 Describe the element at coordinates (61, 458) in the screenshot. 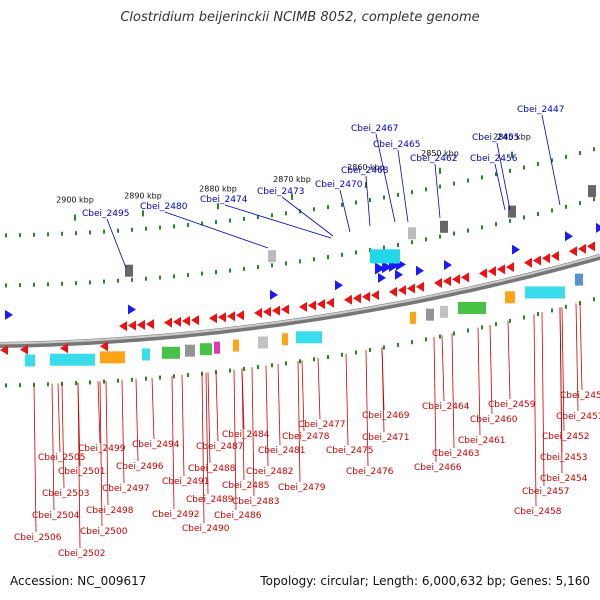

I see `reverse-gene-label: Cbei_2505` at that location.